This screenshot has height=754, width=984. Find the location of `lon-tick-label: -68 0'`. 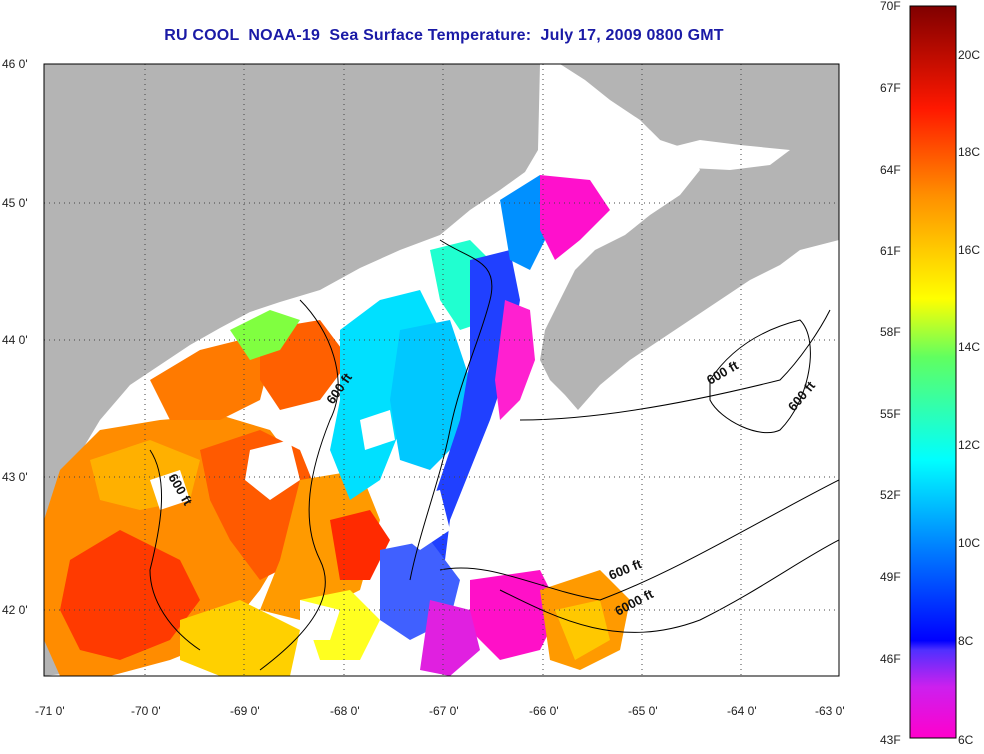

lon-tick-label: -68 0' is located at coordinates (345, 711).